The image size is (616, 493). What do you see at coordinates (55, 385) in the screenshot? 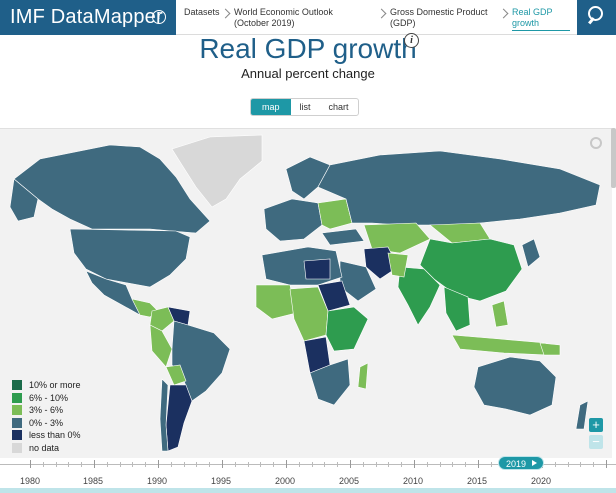
I see `legend-label: 10% or more` at bounding box center [55, 385].